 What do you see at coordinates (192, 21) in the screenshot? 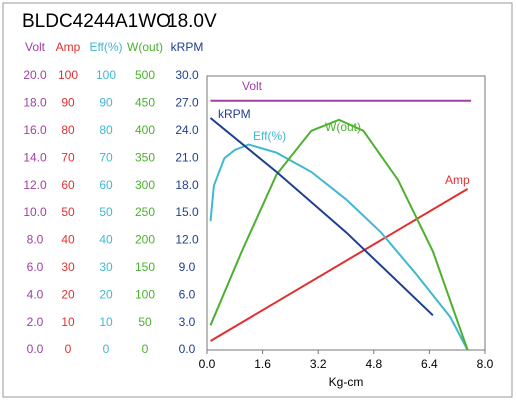
I see `chart-subtitle: 18.0V` at bounding box center [192, 21].